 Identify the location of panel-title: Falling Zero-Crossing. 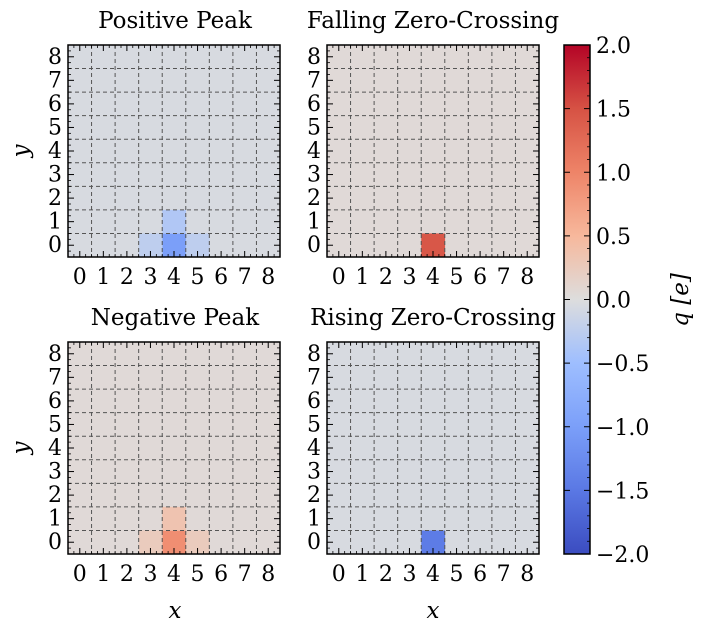
(433, 21).